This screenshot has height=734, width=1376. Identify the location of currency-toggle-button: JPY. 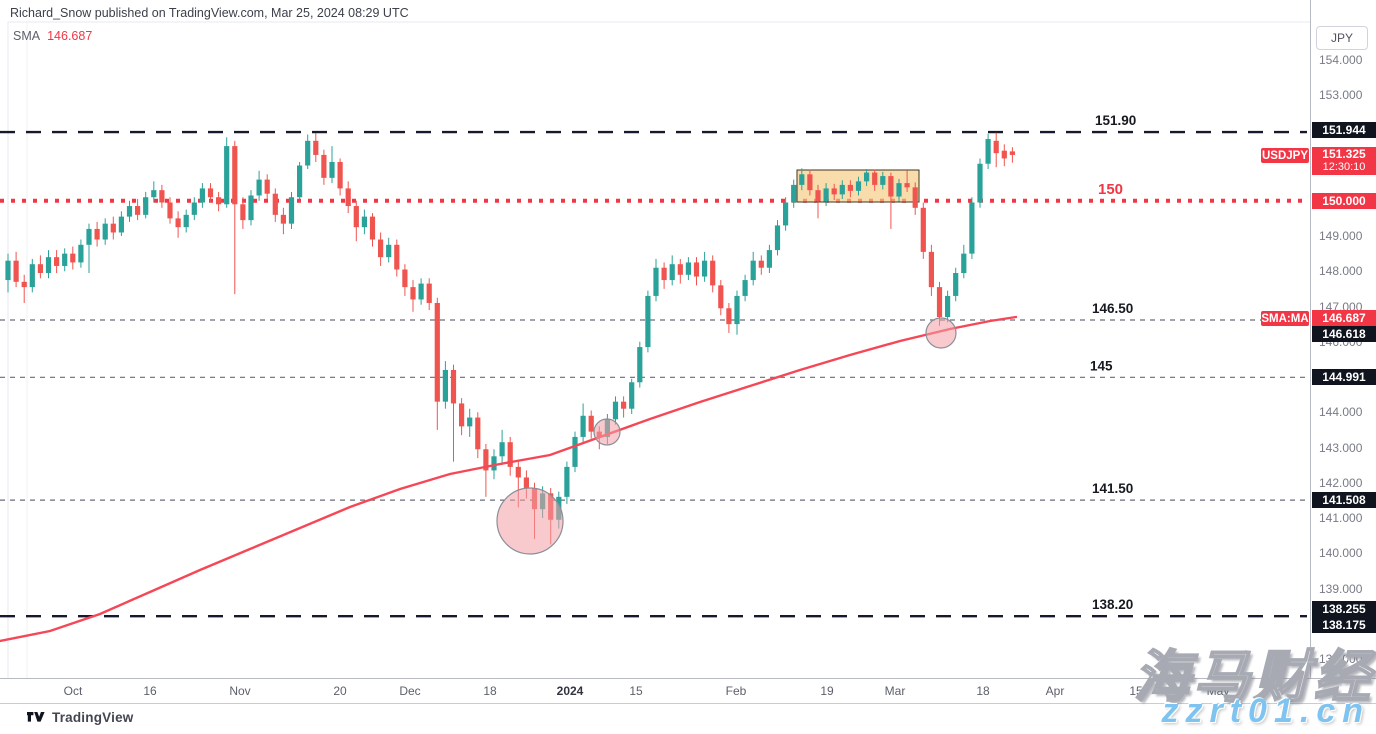
(1342, 38).